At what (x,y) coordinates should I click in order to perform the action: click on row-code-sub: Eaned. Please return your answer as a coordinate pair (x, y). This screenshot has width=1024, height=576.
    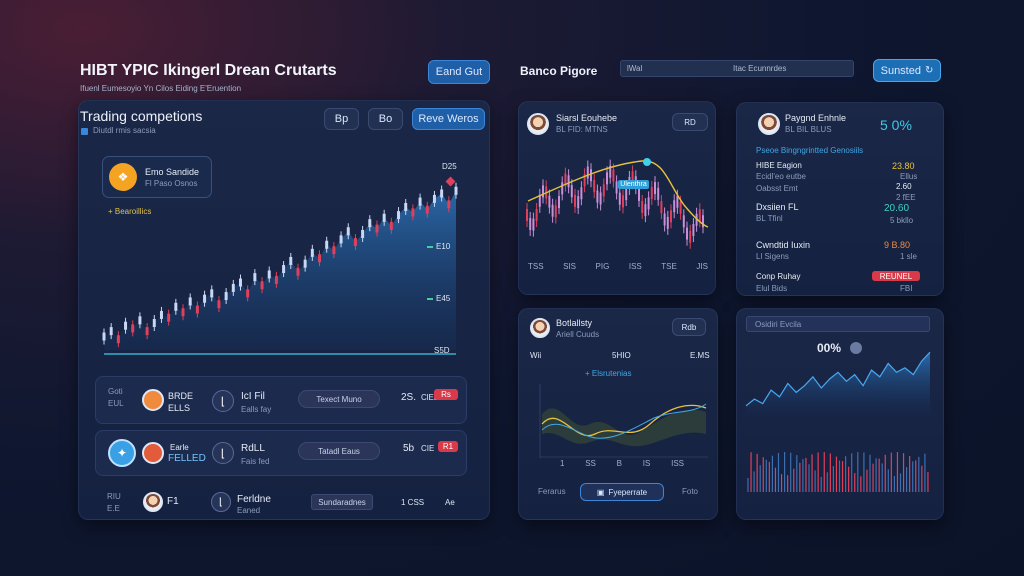
    Looking at the image, I should click on (249, 510).